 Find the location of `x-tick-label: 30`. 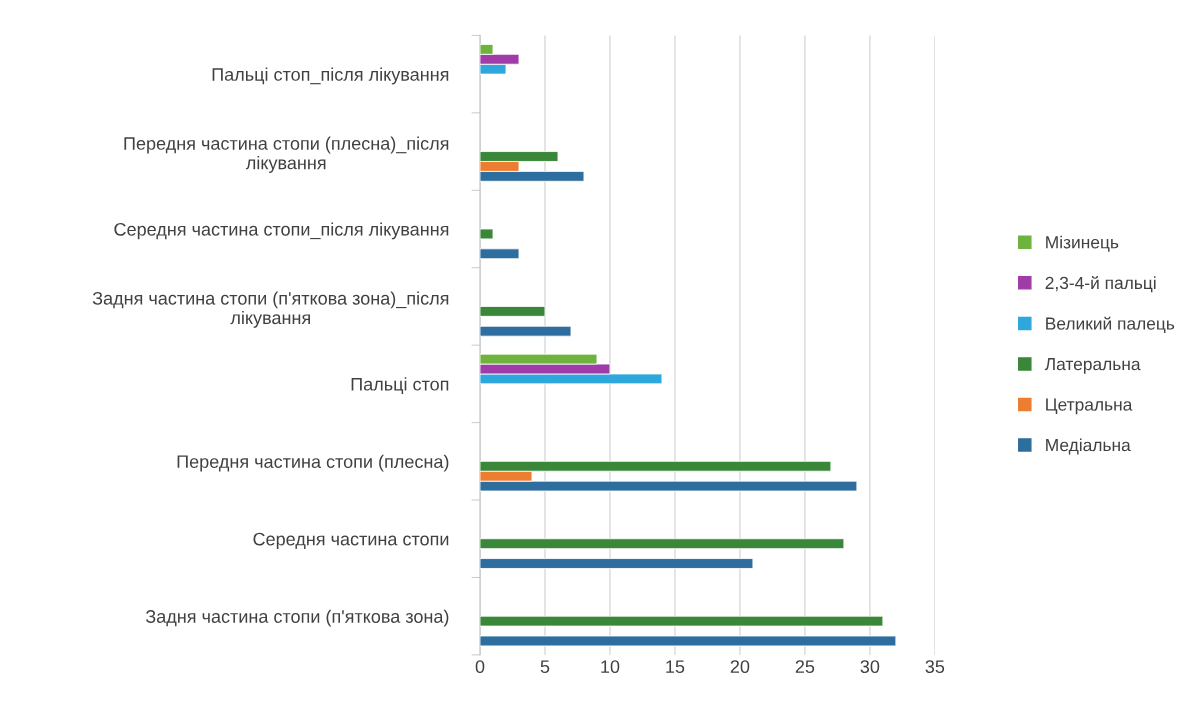

x-tick-label: 30 is located at coordinates (870, 667).